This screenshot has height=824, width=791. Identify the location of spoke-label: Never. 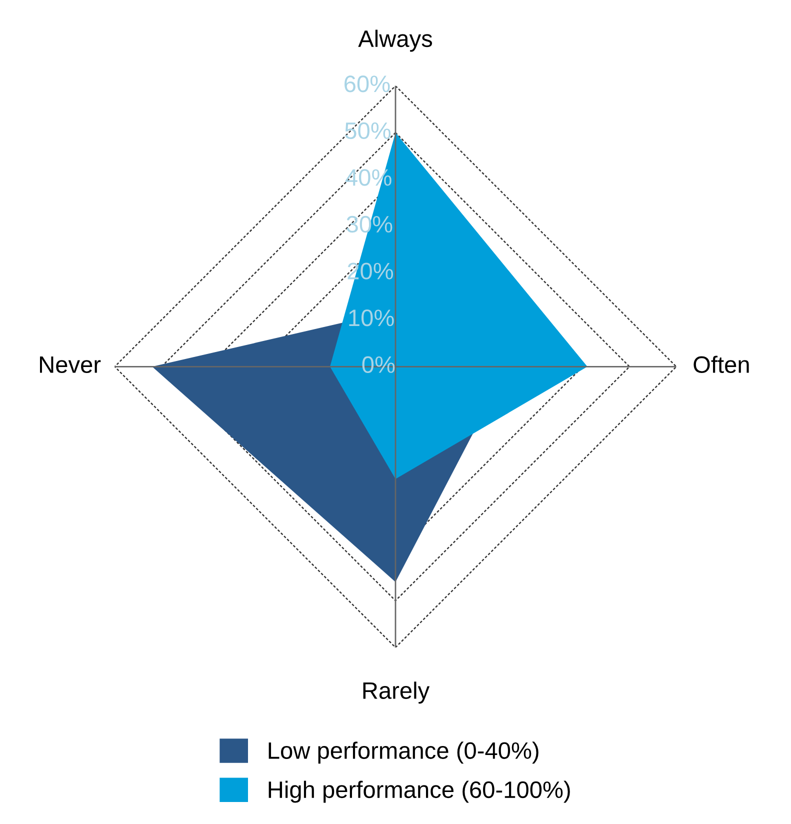
(70, 365).